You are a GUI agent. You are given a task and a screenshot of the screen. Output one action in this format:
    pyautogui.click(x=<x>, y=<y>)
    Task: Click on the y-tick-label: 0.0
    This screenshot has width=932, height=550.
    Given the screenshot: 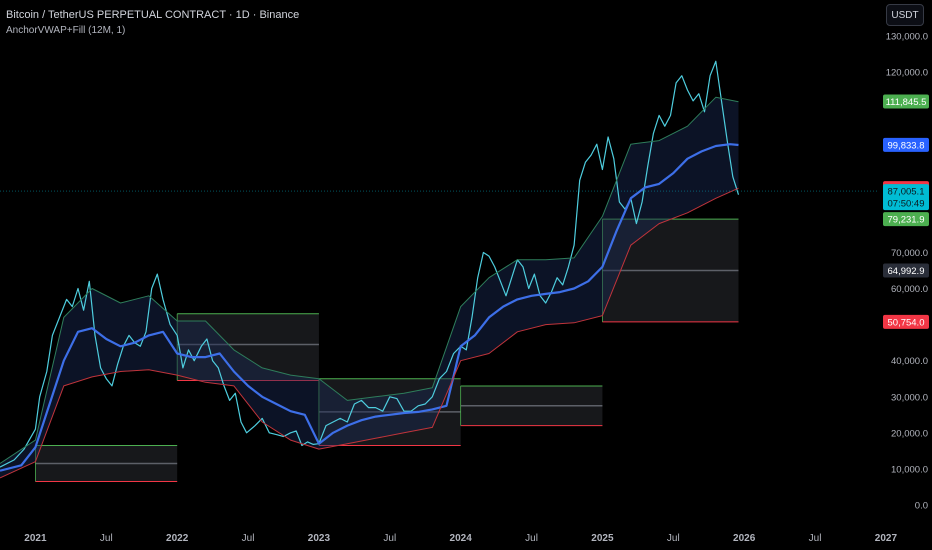 What is the action you would take?
    pyautogui.click(x=921, y=506)
    